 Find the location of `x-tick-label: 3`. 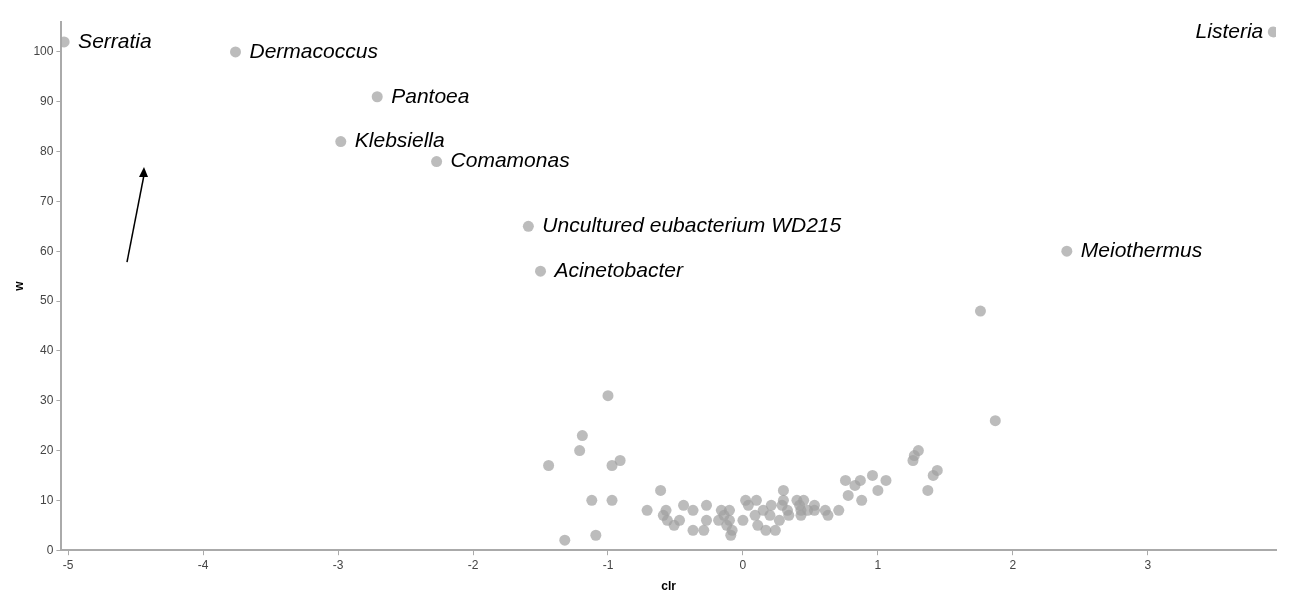

x-tick-label: 3 is located at coordinates (1148, 564).